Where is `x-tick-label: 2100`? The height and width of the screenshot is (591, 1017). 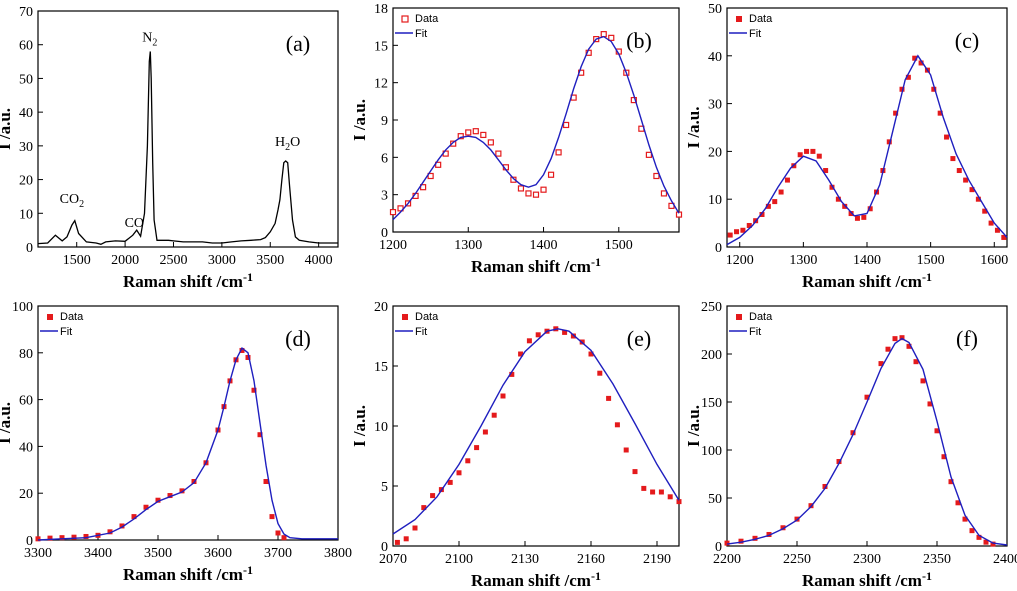
x-tick-label: 2100 is located at coordinates (459, 559).